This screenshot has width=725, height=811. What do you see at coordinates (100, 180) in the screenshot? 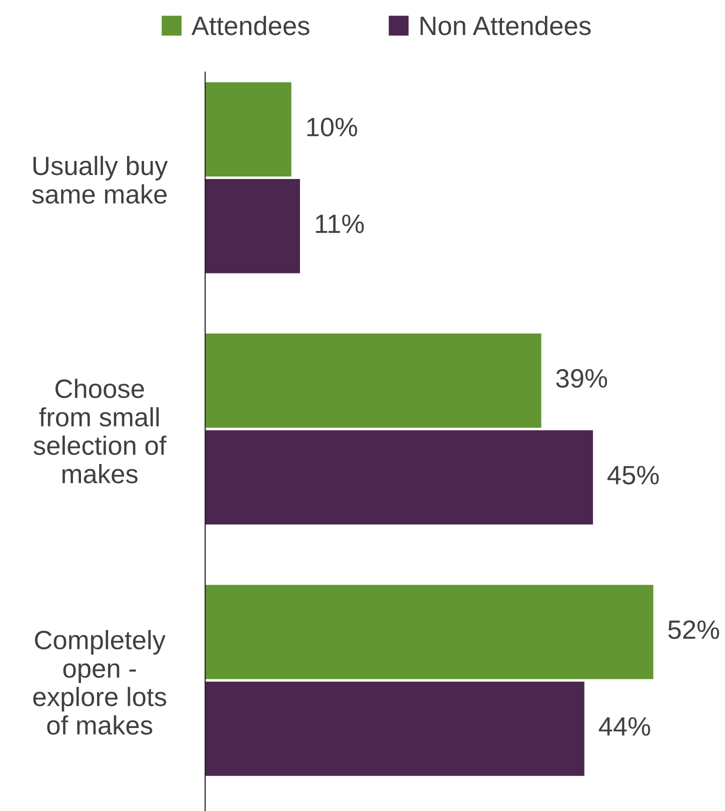
I see `y-tick-label: Usually buy same make` at bounding box center [100, 180].